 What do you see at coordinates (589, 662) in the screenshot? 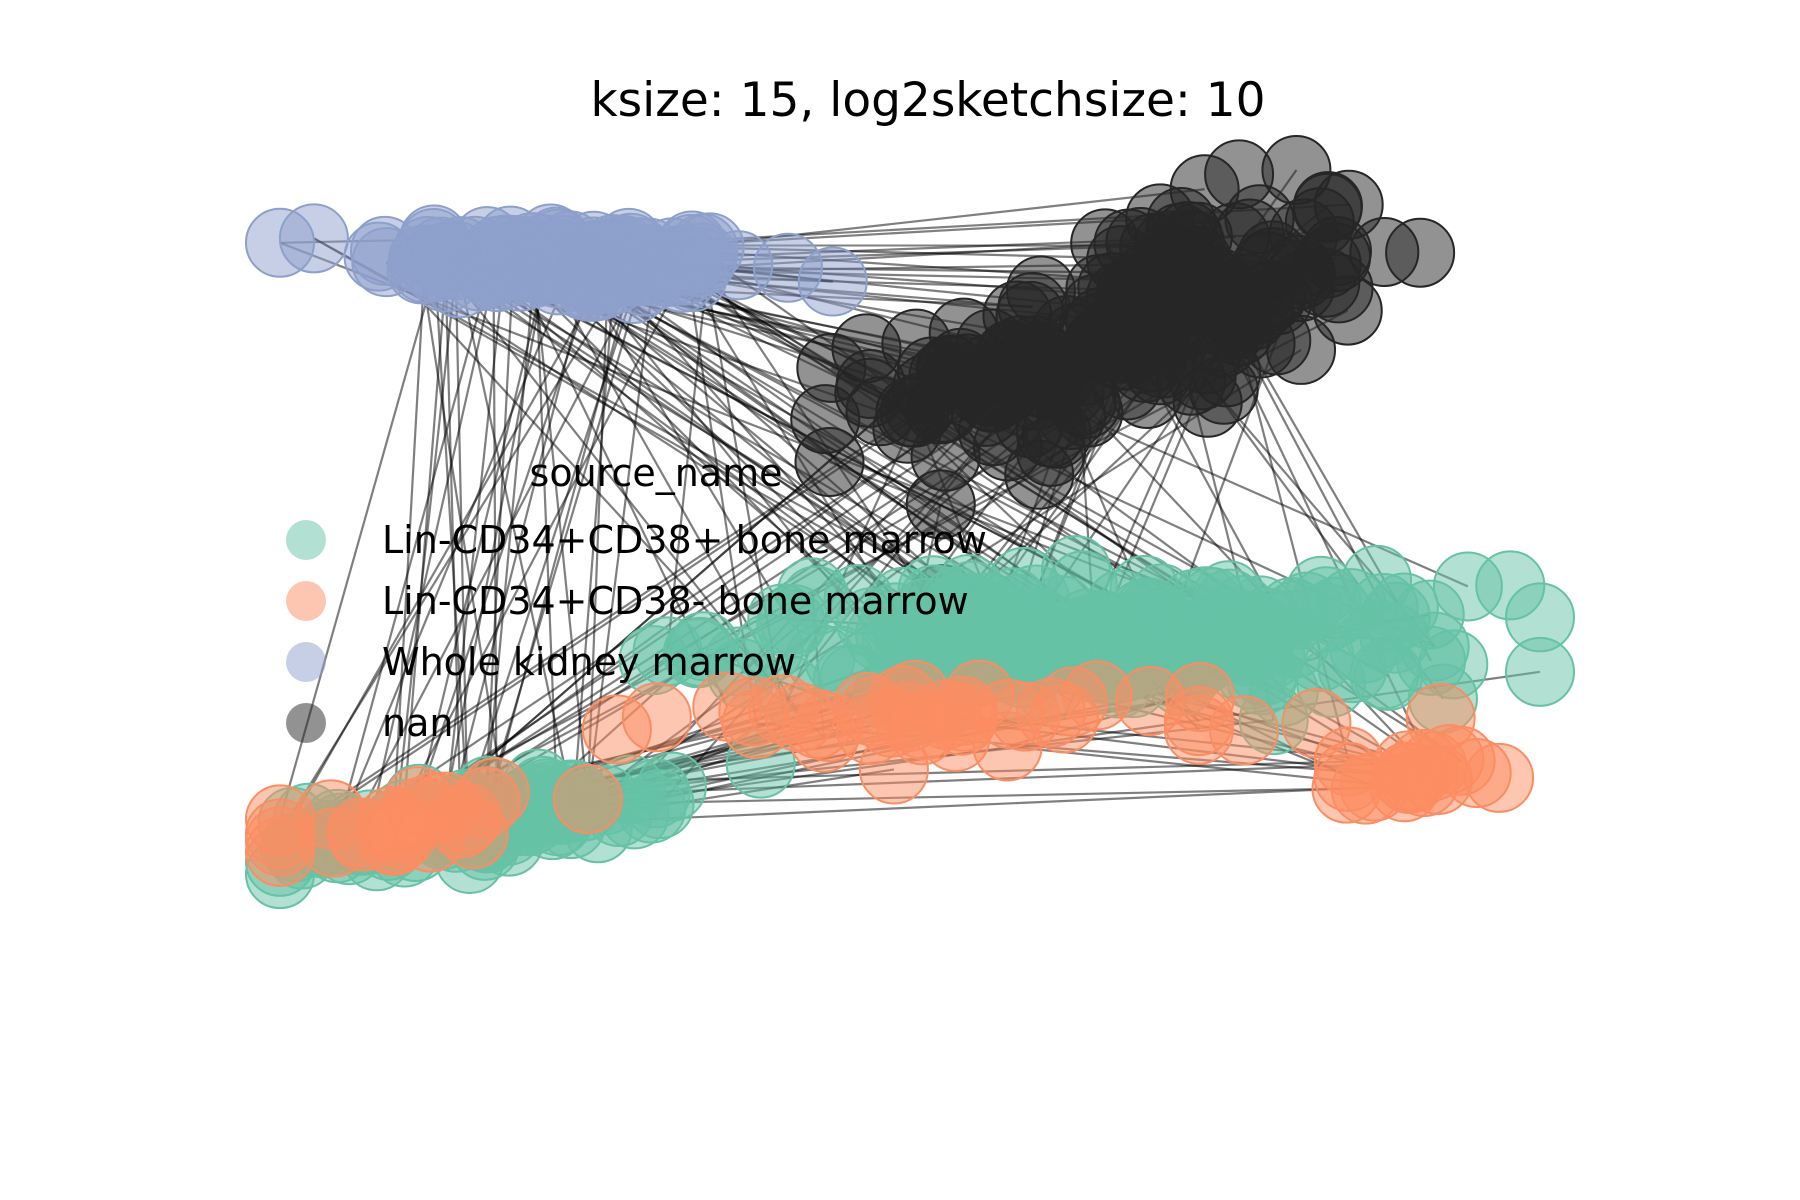
I see `legend-label: Whole kidney marrow` at bounding box center [589, 662].